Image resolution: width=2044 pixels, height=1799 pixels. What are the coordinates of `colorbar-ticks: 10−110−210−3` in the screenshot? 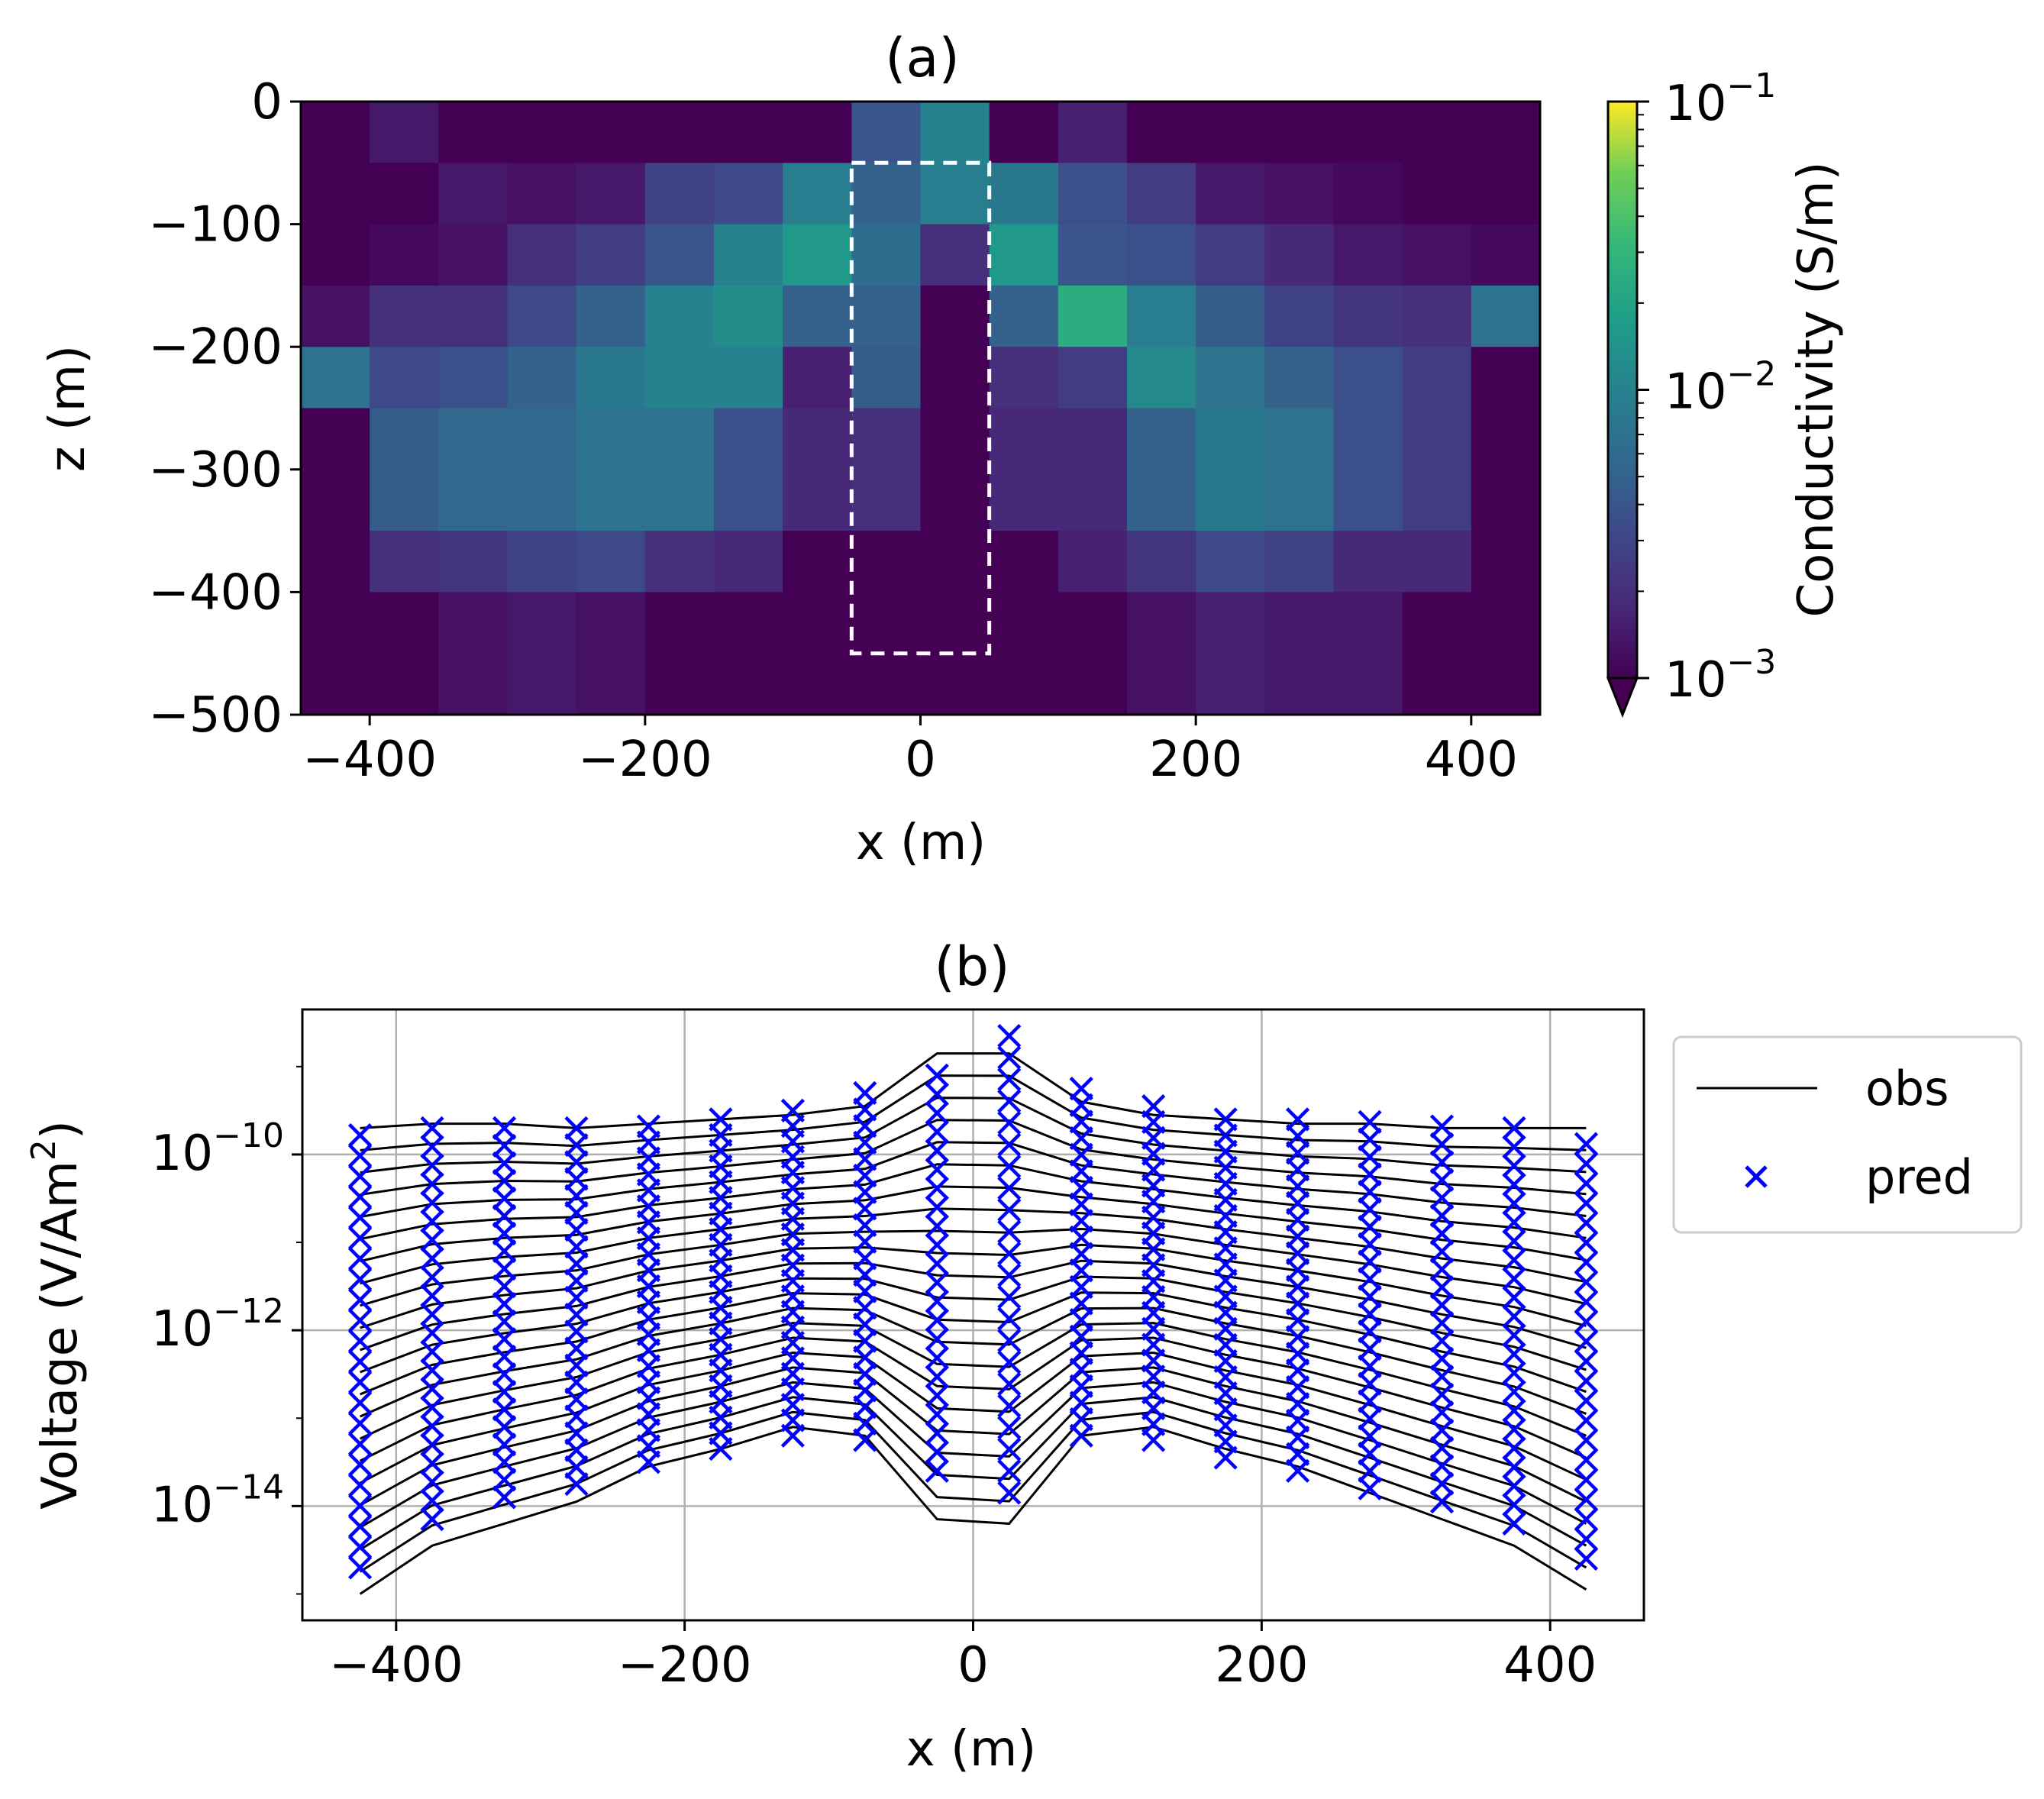 It's located at (1707, 387).